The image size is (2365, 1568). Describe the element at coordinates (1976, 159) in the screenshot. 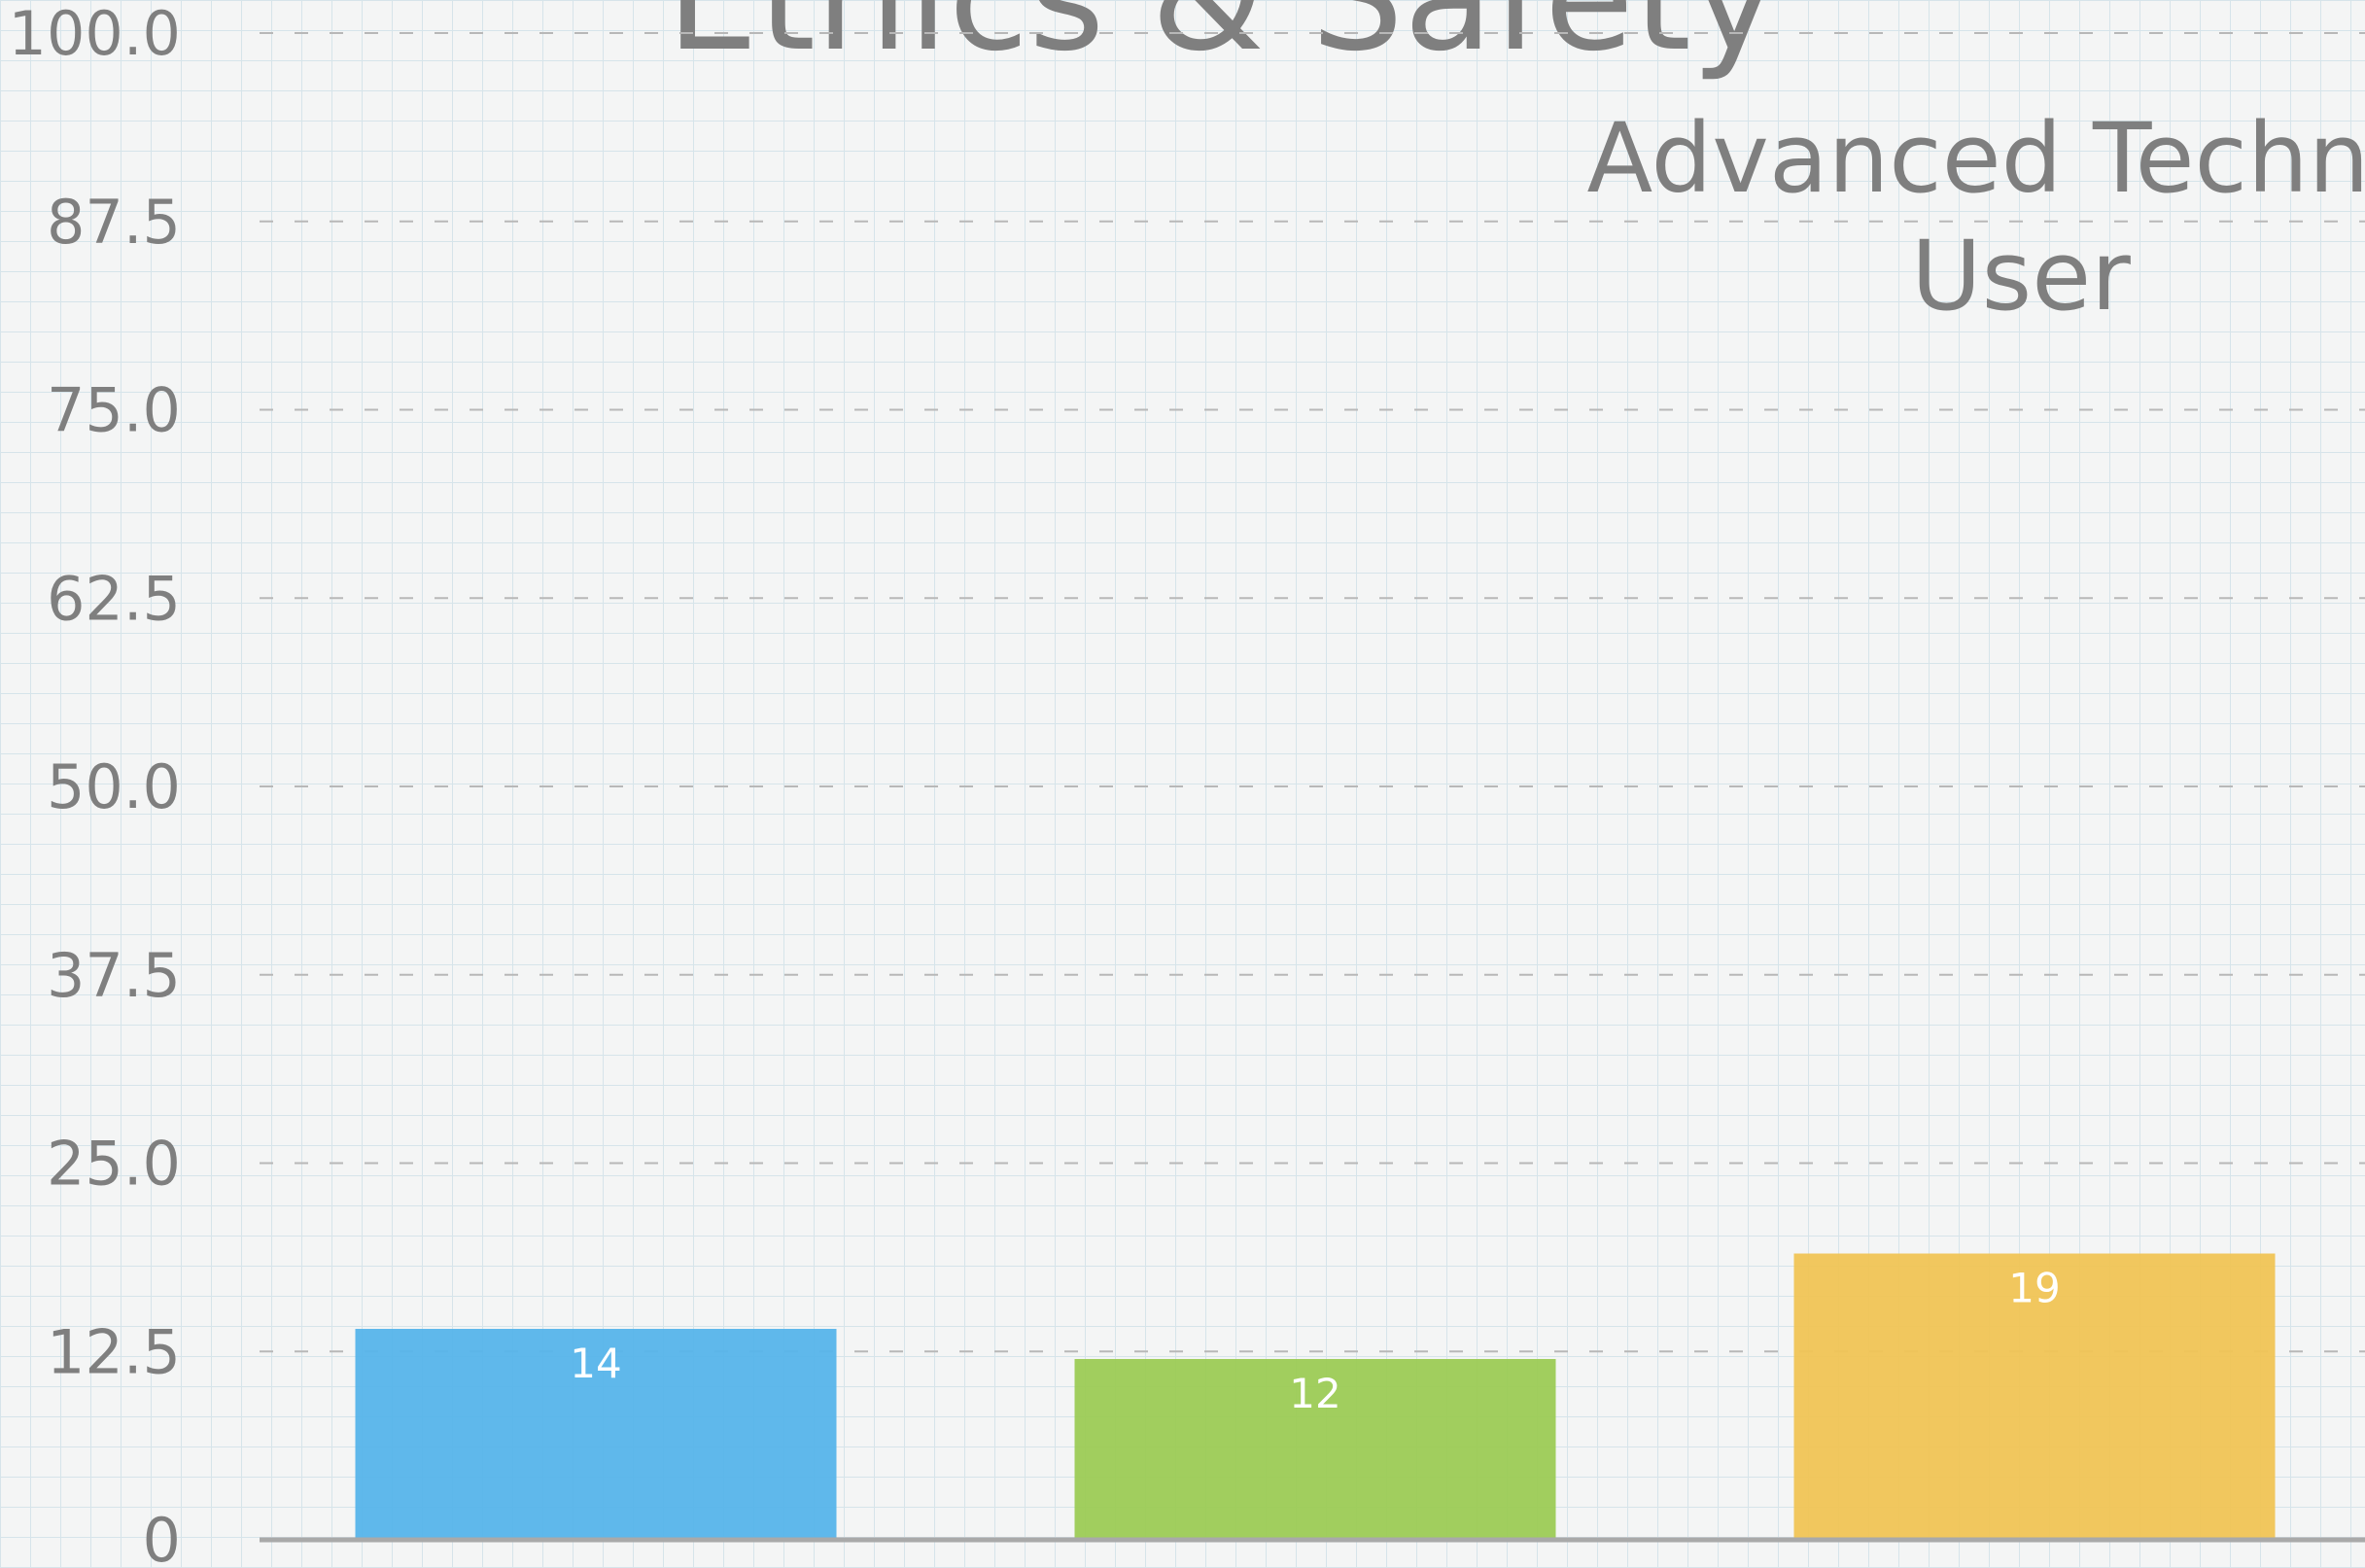

I see `chart-subtitle: Advanced Technol` at that location.